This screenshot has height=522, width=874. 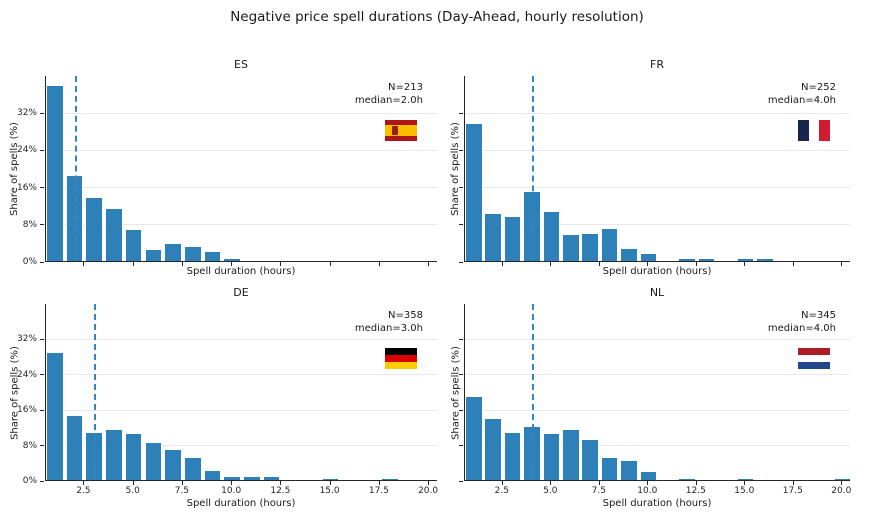 I want to click on n-count-label: N=345, so click(x=818, y=315).